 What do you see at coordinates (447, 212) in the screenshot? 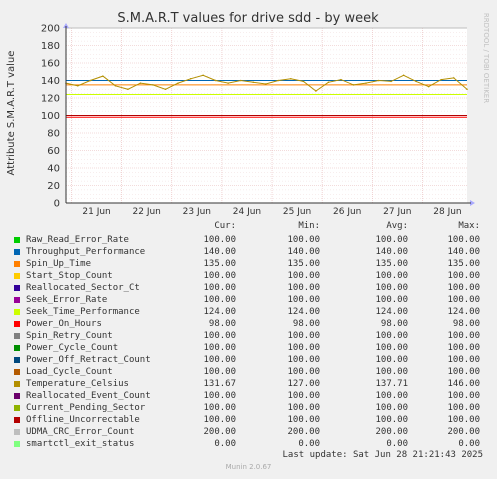
I see `x-tick-label: 28 Jun` at bounding box center [447, 212].